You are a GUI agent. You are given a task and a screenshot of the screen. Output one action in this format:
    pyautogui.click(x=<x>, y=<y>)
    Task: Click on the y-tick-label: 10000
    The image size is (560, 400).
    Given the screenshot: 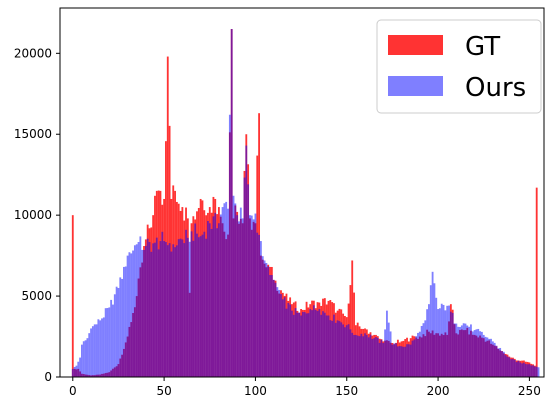 What is the action you would take?
    pyautogui.click(x=33, y=215)
    